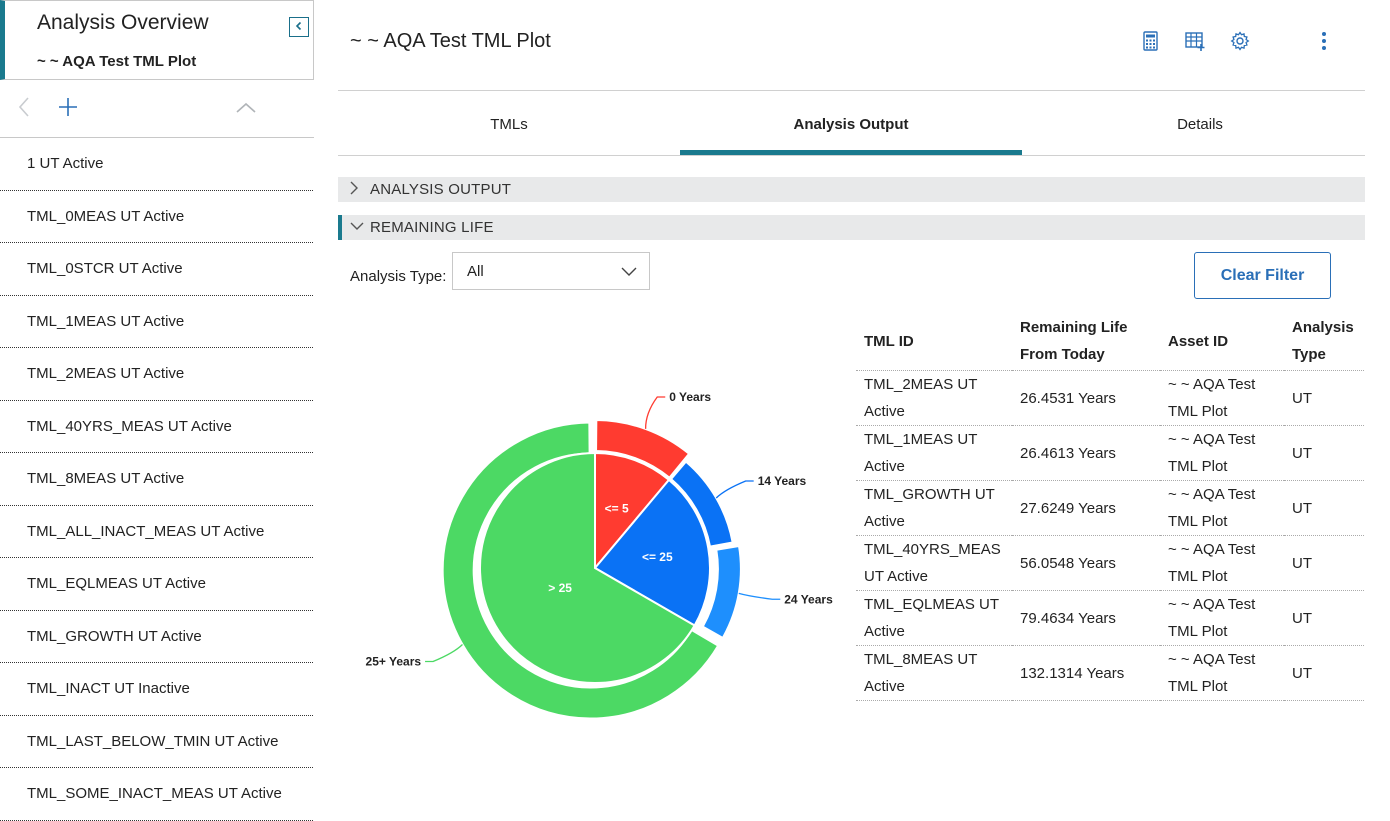 The width and height of the screenshot is (1390, 821). I want to click on cell-tml-id: TML_40YRS_MEAS UT Active, so click(934, 563).